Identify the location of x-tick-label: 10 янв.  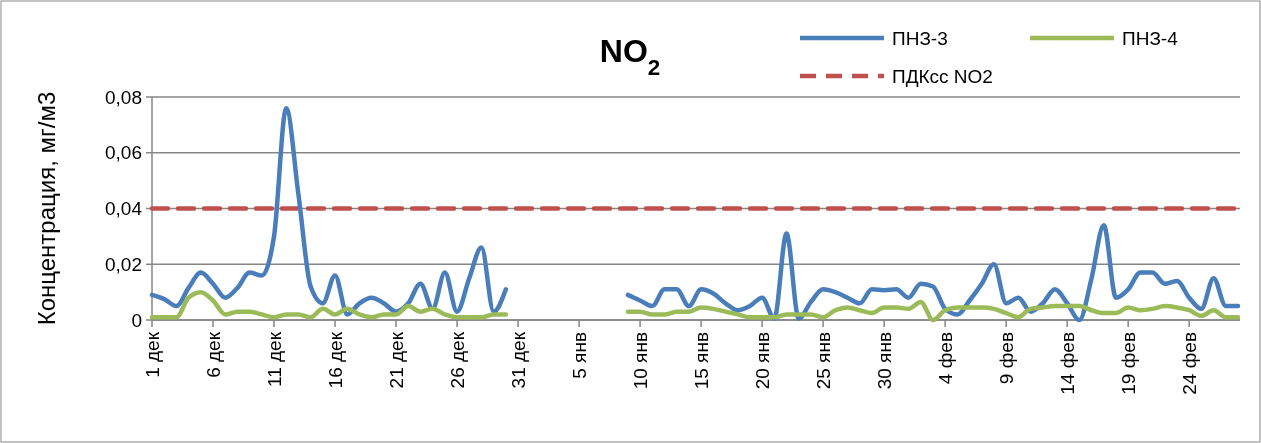
(641, 361).